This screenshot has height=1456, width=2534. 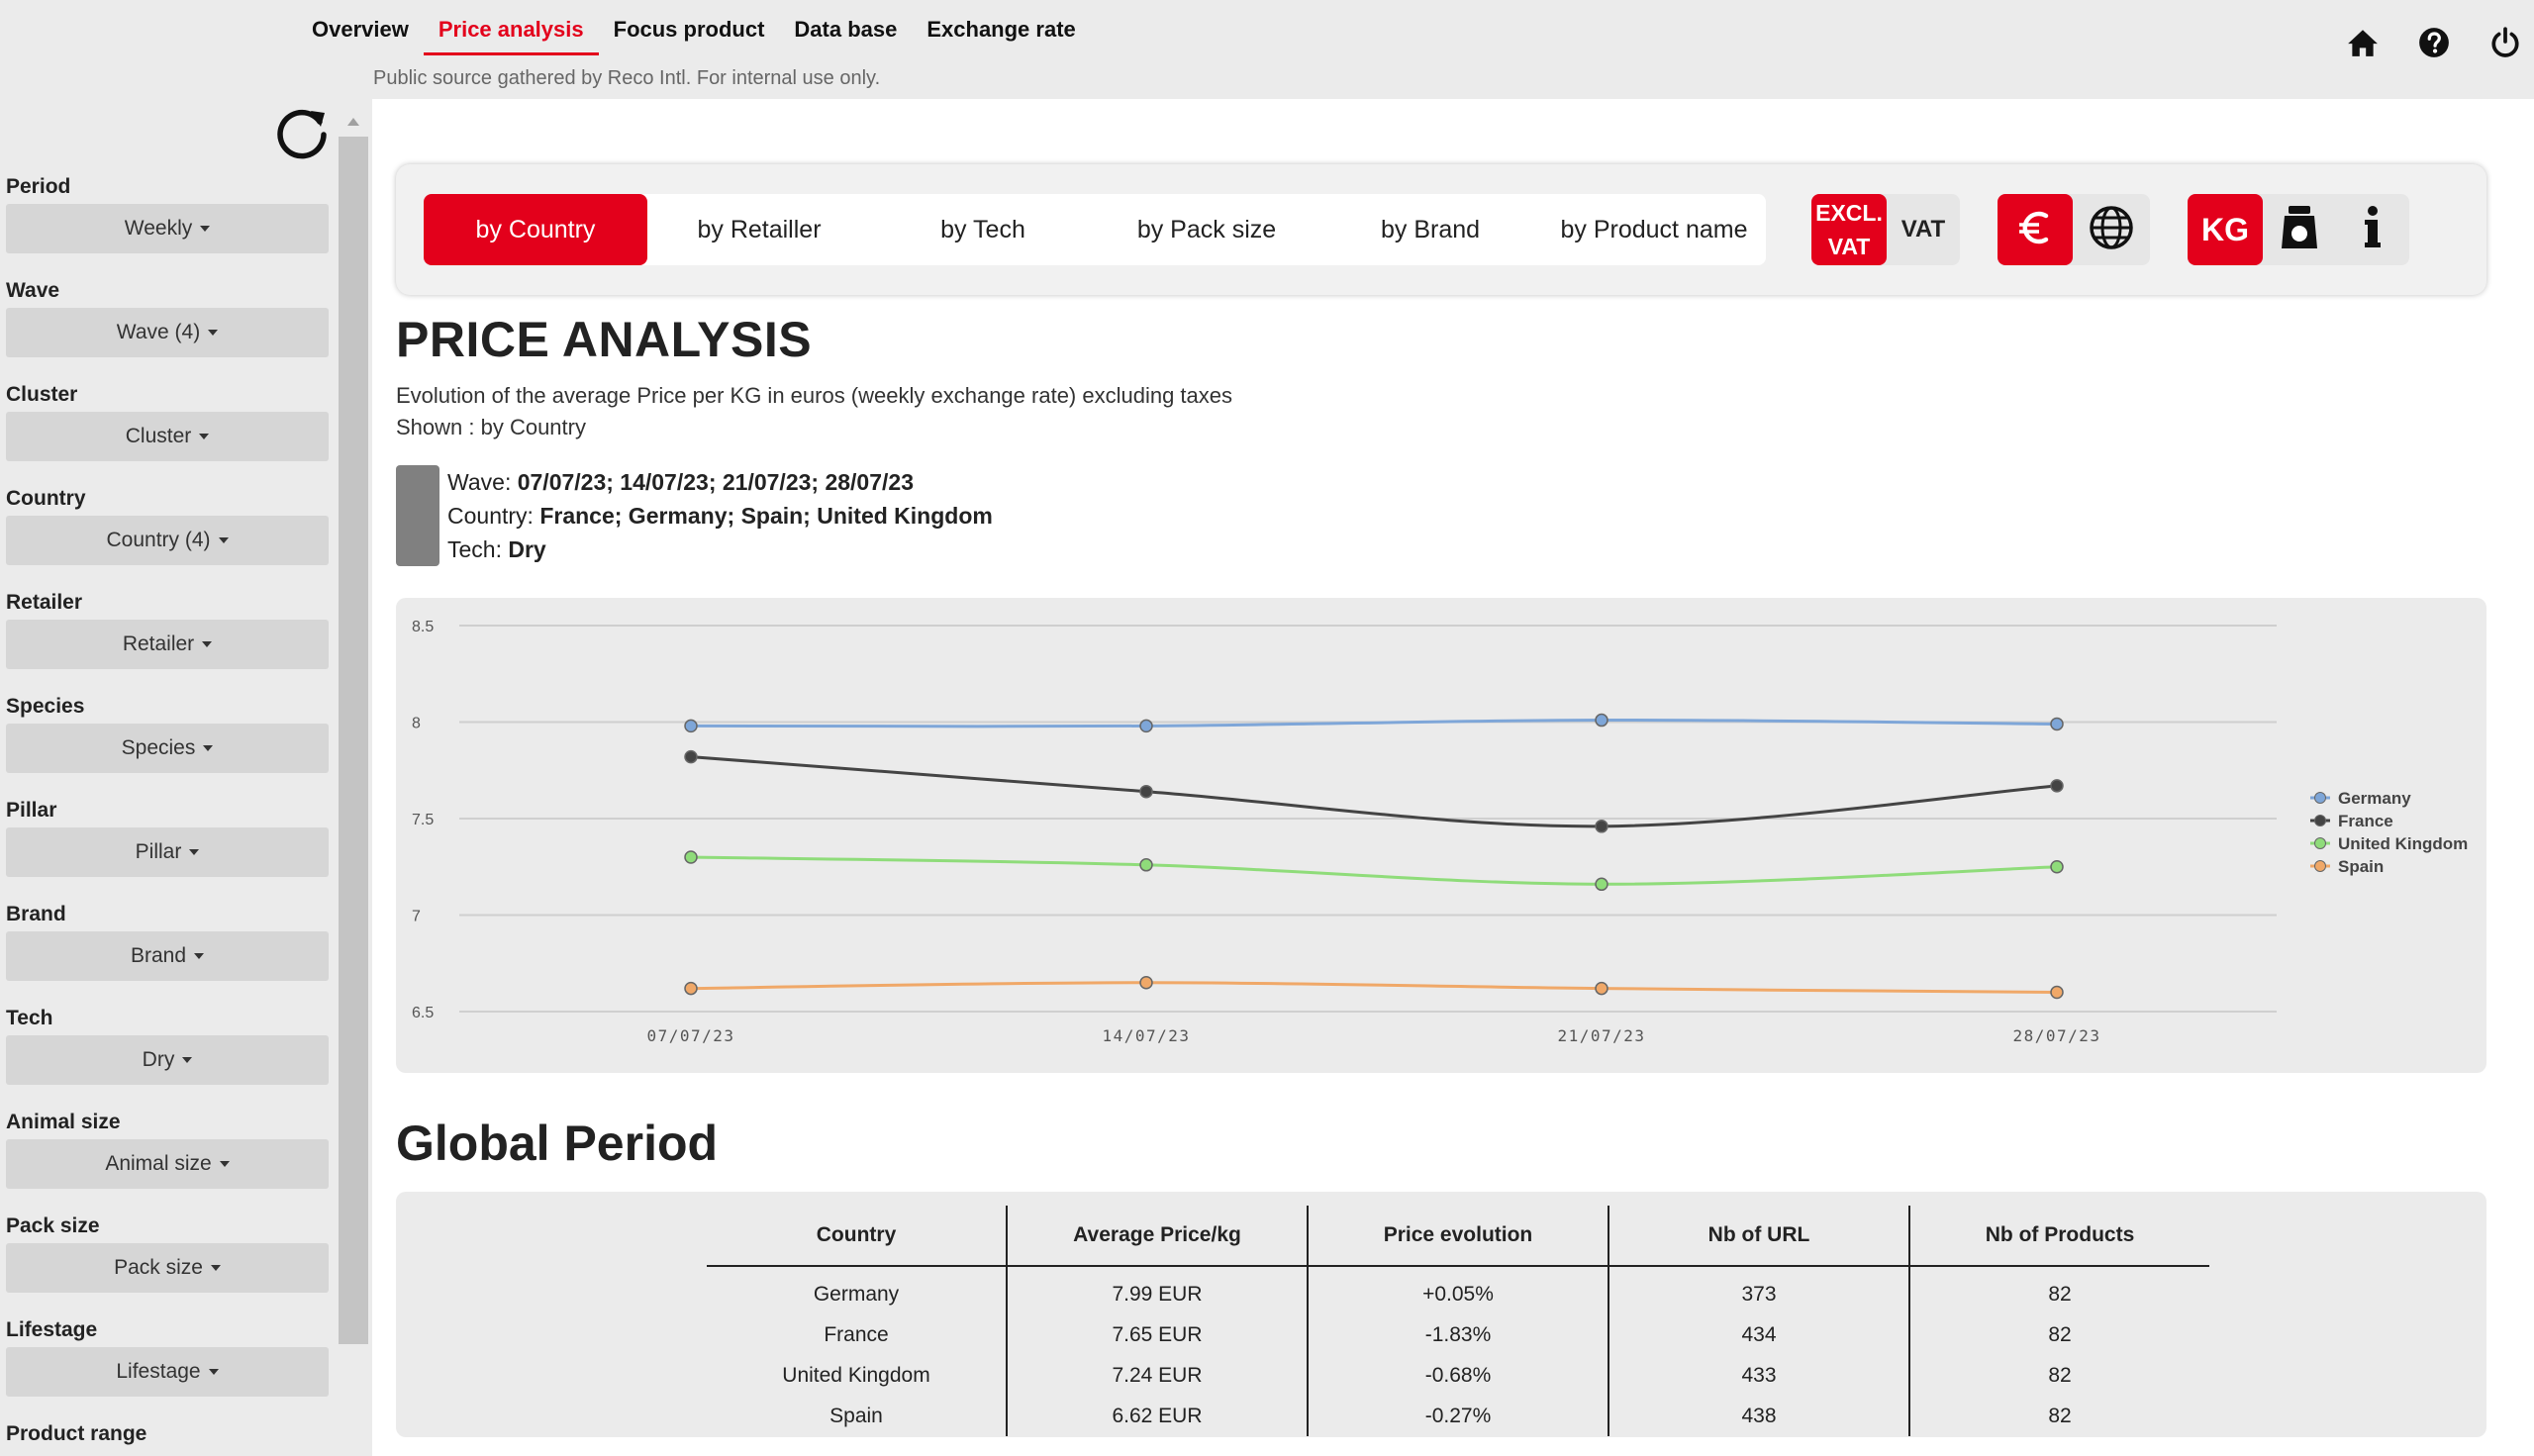 I want to click on table-cell: 433, so click(x=1758, y=1375).